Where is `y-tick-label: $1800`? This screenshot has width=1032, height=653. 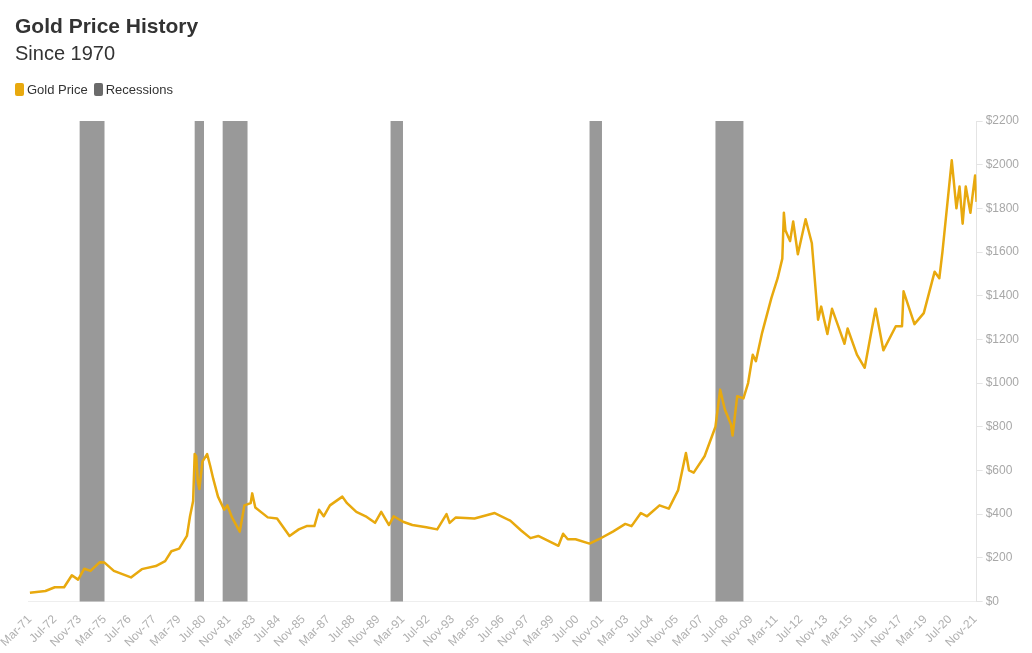 y-tick-label: $1800 is located at coordinates (1002, 207).